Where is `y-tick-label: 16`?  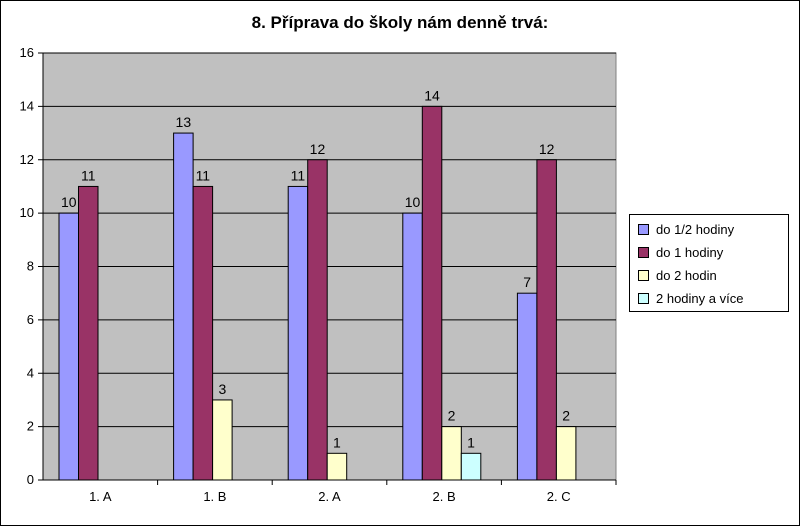 y-tick-label: 16 is located at coordinates (27, 52).